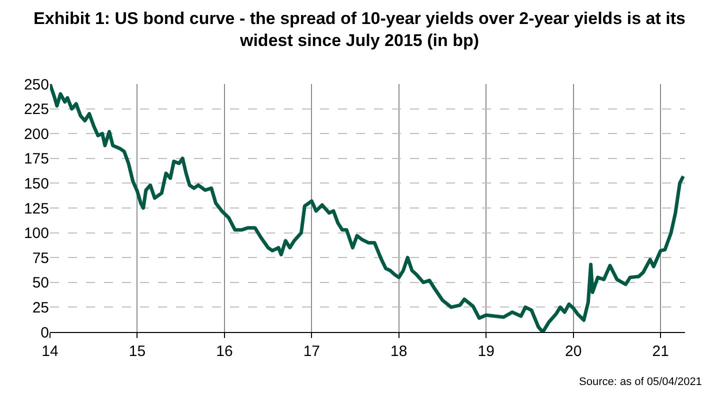  I want to click on x-tick-label: 21, so click(660, 351).